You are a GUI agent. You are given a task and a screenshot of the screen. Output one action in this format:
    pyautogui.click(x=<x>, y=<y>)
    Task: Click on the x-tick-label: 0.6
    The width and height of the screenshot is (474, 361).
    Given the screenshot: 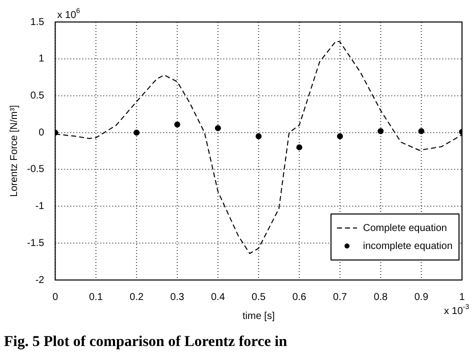 What is the action you would take?
    pyautogui.click(x=299, y=297)
    